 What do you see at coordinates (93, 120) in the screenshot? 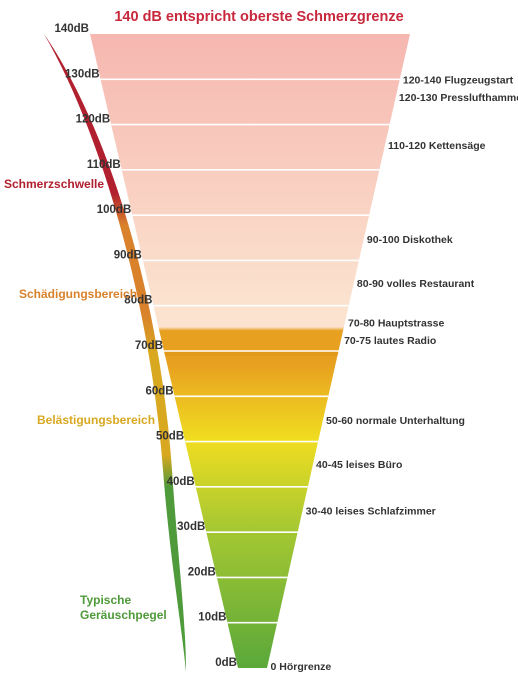
I see `db-label: 120dB` at bounding box center [93, 120].